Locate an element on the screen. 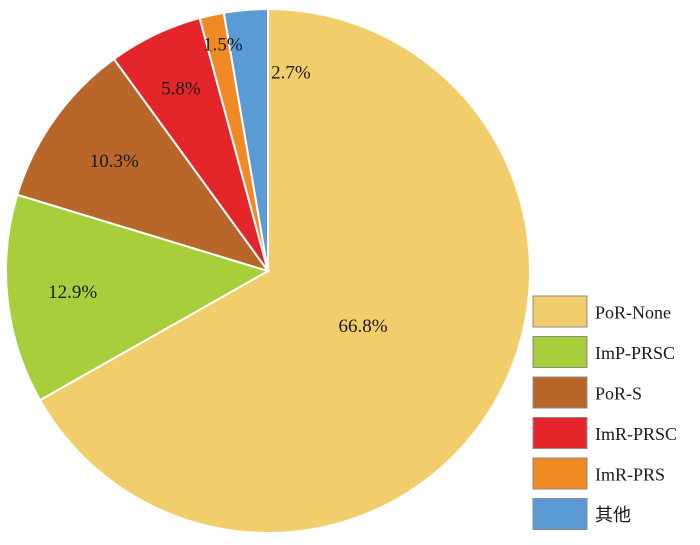 This screenshot has width=700, height=545. legend-item-imr-prsc-3: ImR-PRSC is located at coordinates (604, 433).